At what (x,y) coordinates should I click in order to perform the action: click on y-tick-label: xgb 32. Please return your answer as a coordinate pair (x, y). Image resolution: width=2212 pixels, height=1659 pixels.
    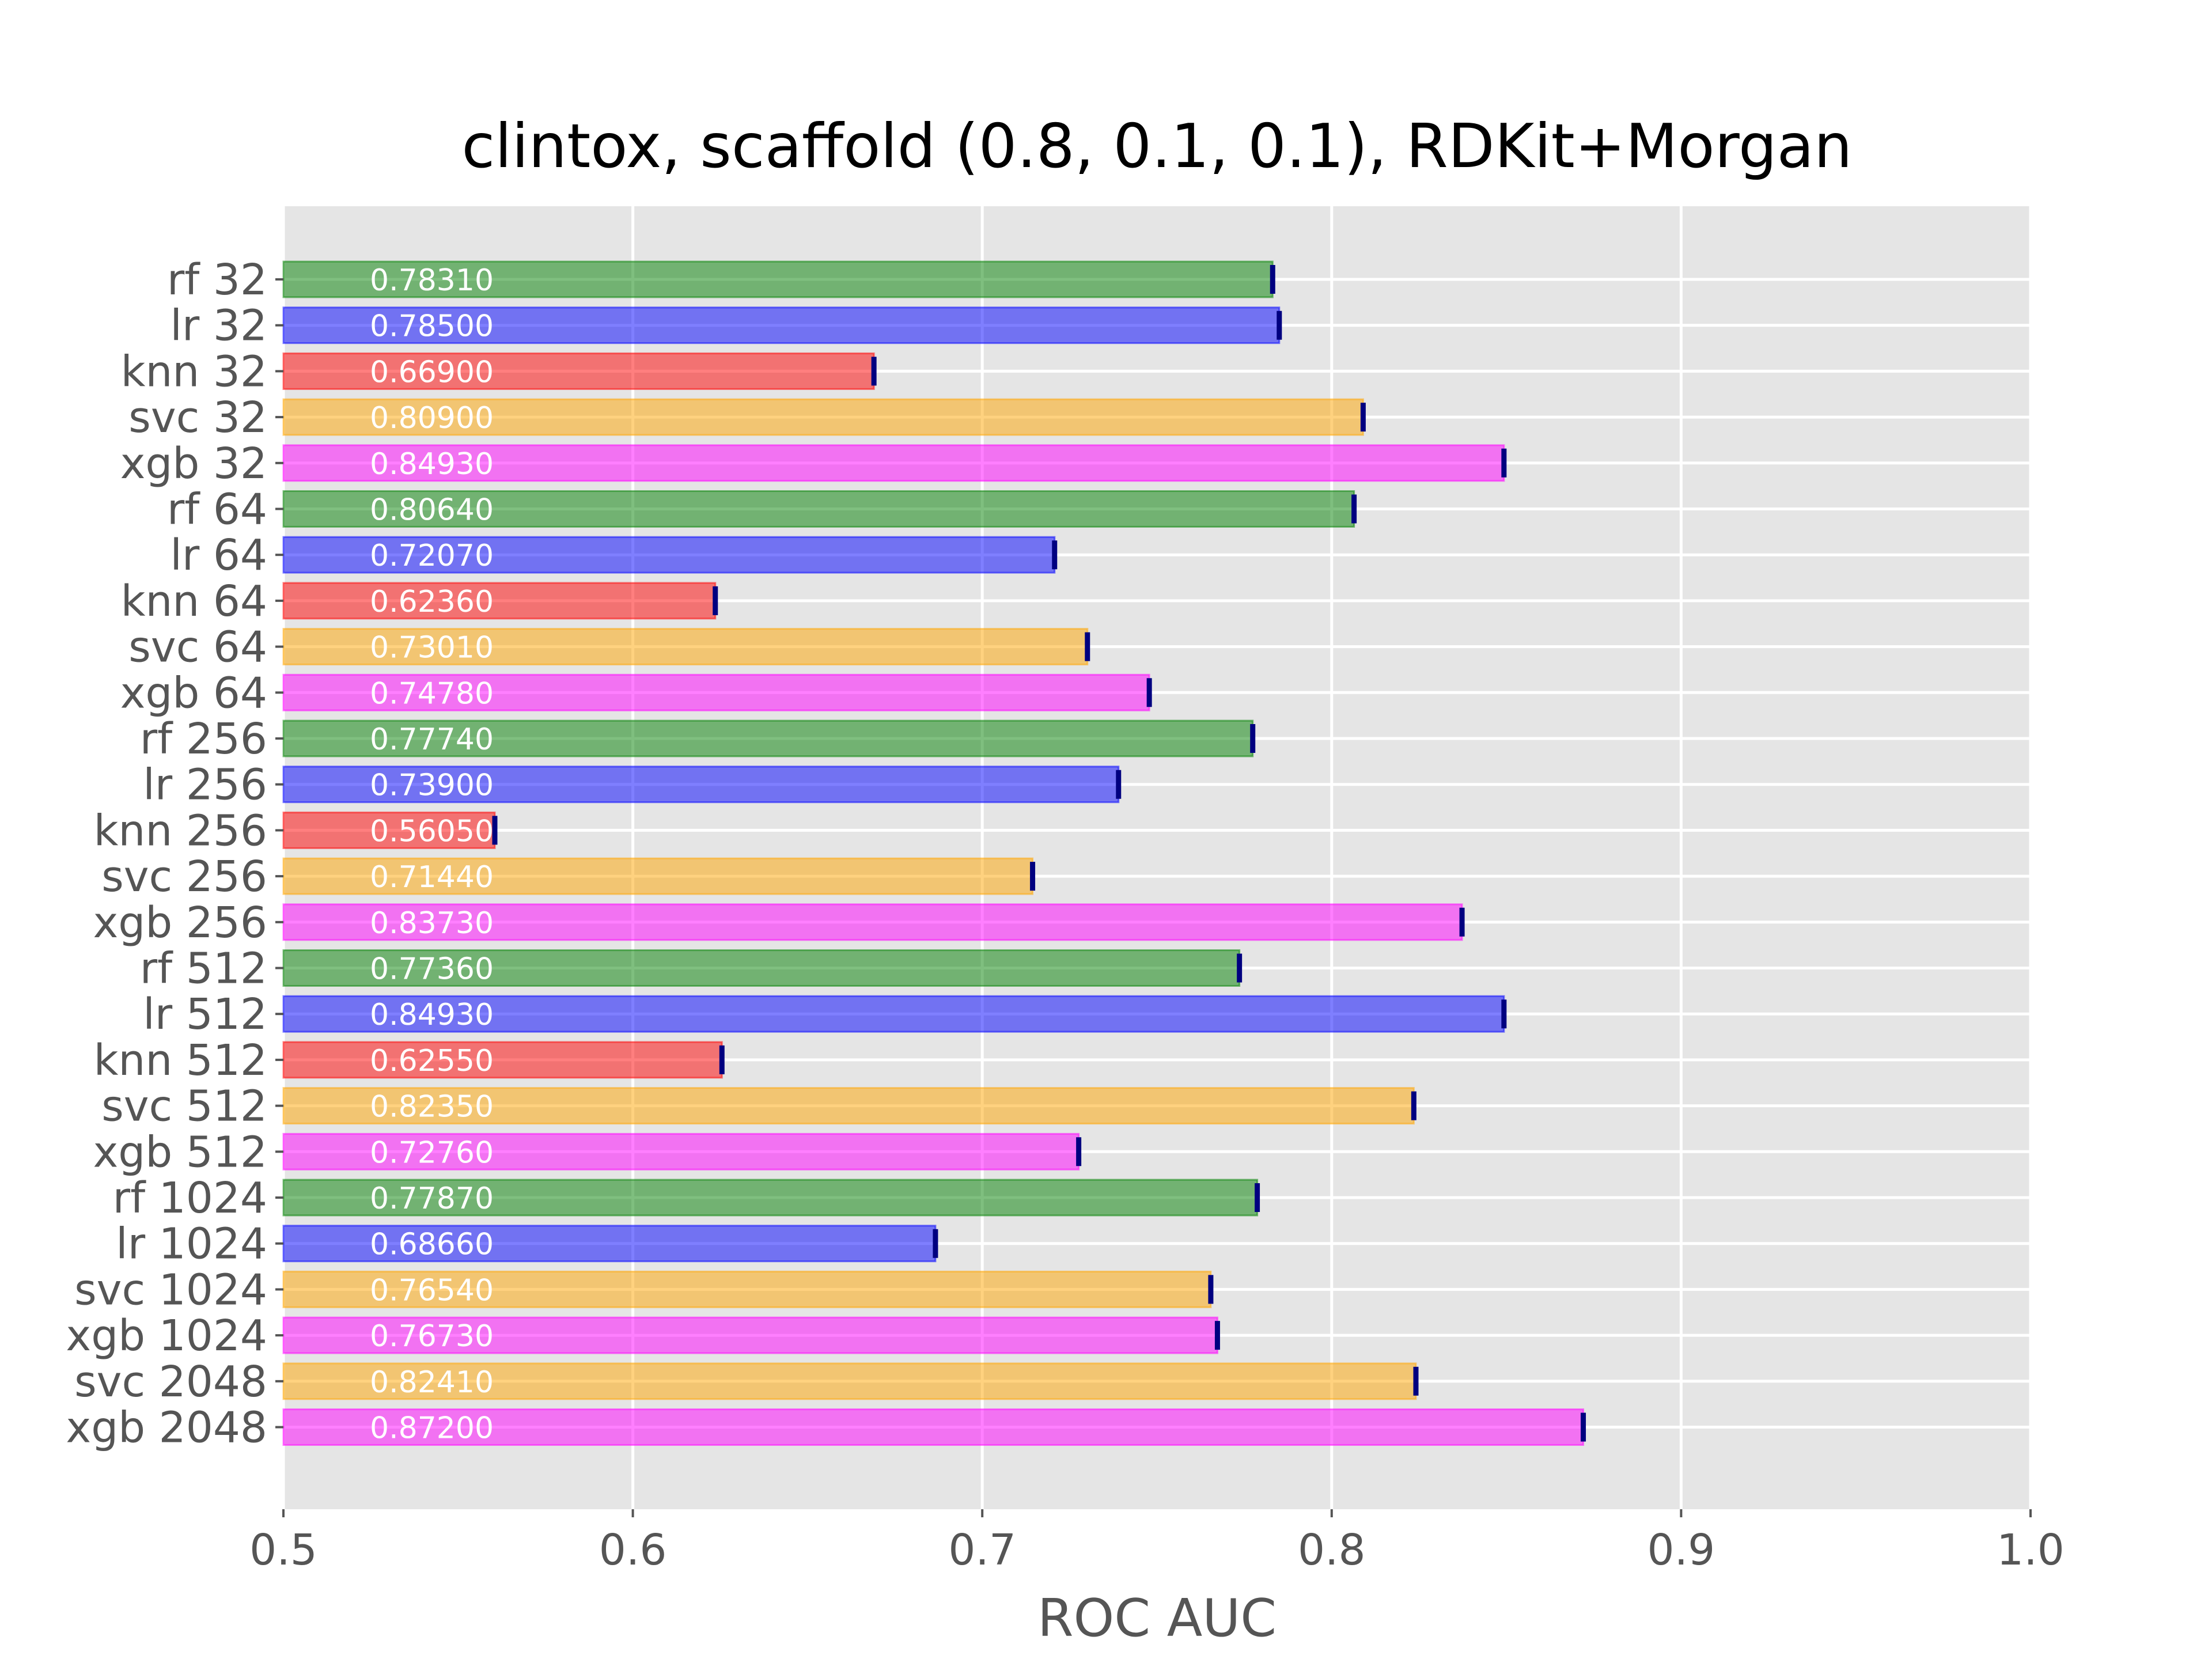
    Looking at the image, I should click on (193, 463).